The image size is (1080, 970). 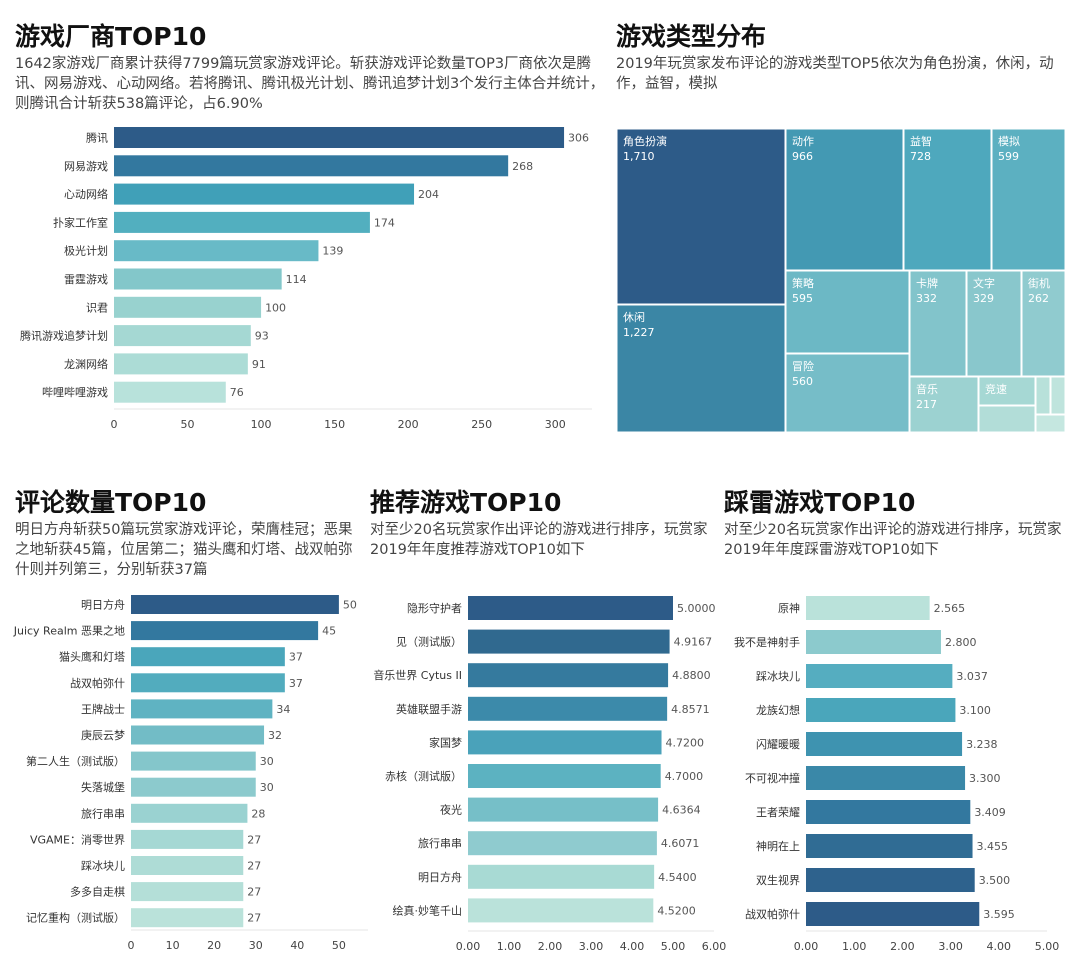 What do you see at coordinates (259, 364) in the screenshot?
I see `vendors-value-label: 91` at bounding box center [259, 364].